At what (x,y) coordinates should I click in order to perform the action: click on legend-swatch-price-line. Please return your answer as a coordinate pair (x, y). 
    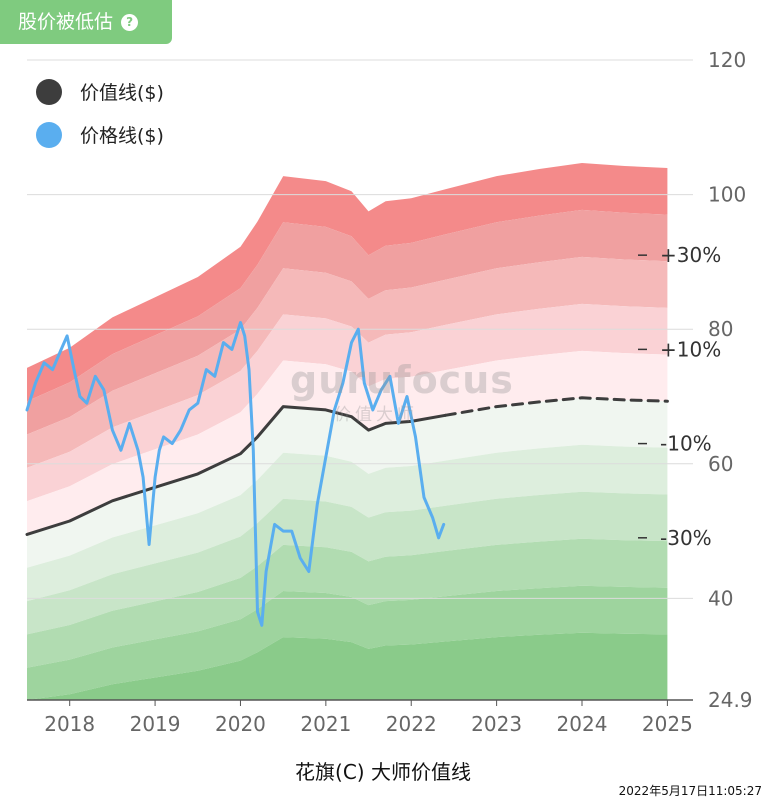
    Looking at the image, I should click on (49, 134).